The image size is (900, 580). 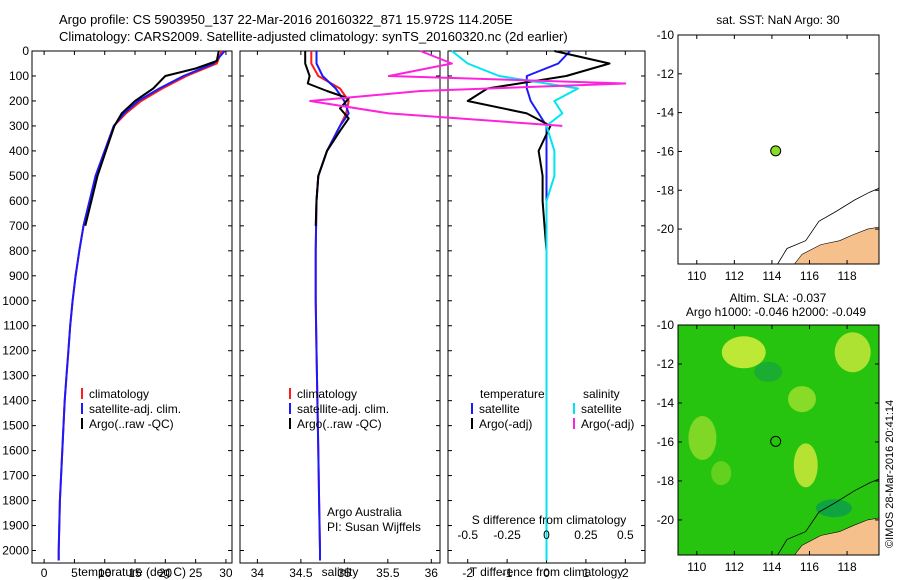 I want to click on y-tick-label: 1800, so click(x=15, y=501).